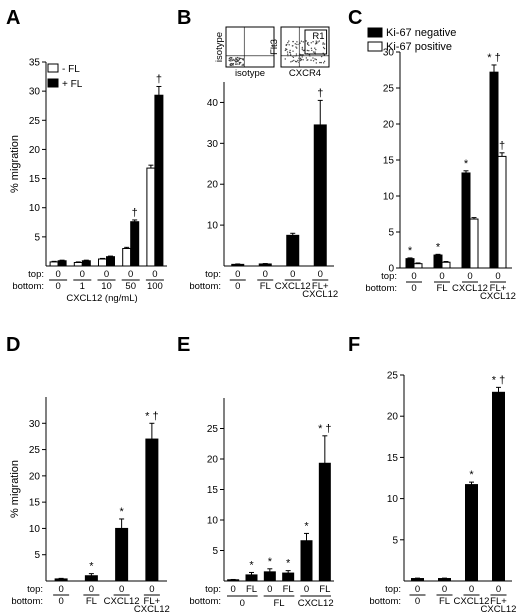 Image resolution: width=520 pixels, height=615 pixels. I want to click on panel-a-bottom-label: 1, so click(82, 286).